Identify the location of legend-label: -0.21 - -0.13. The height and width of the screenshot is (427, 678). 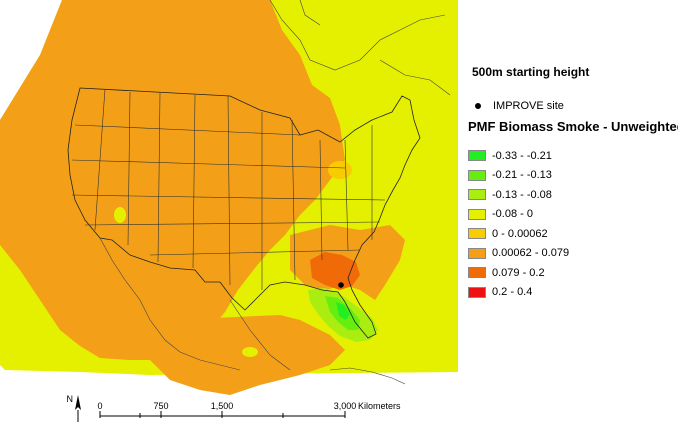
(522, 175).